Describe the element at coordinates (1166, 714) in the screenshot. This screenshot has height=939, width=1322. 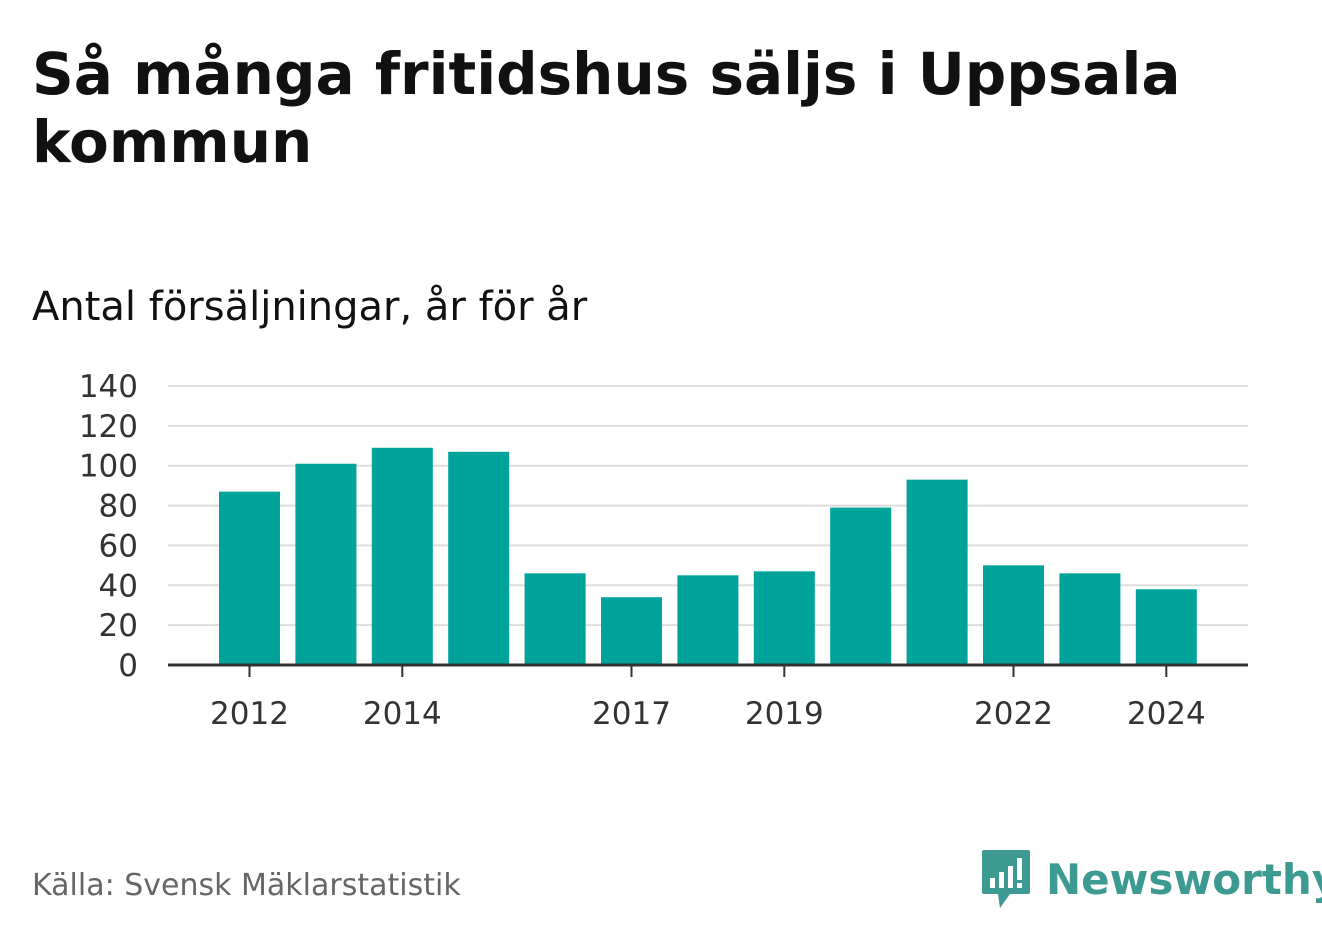
I see `x-tick-label: 2024` at that location.